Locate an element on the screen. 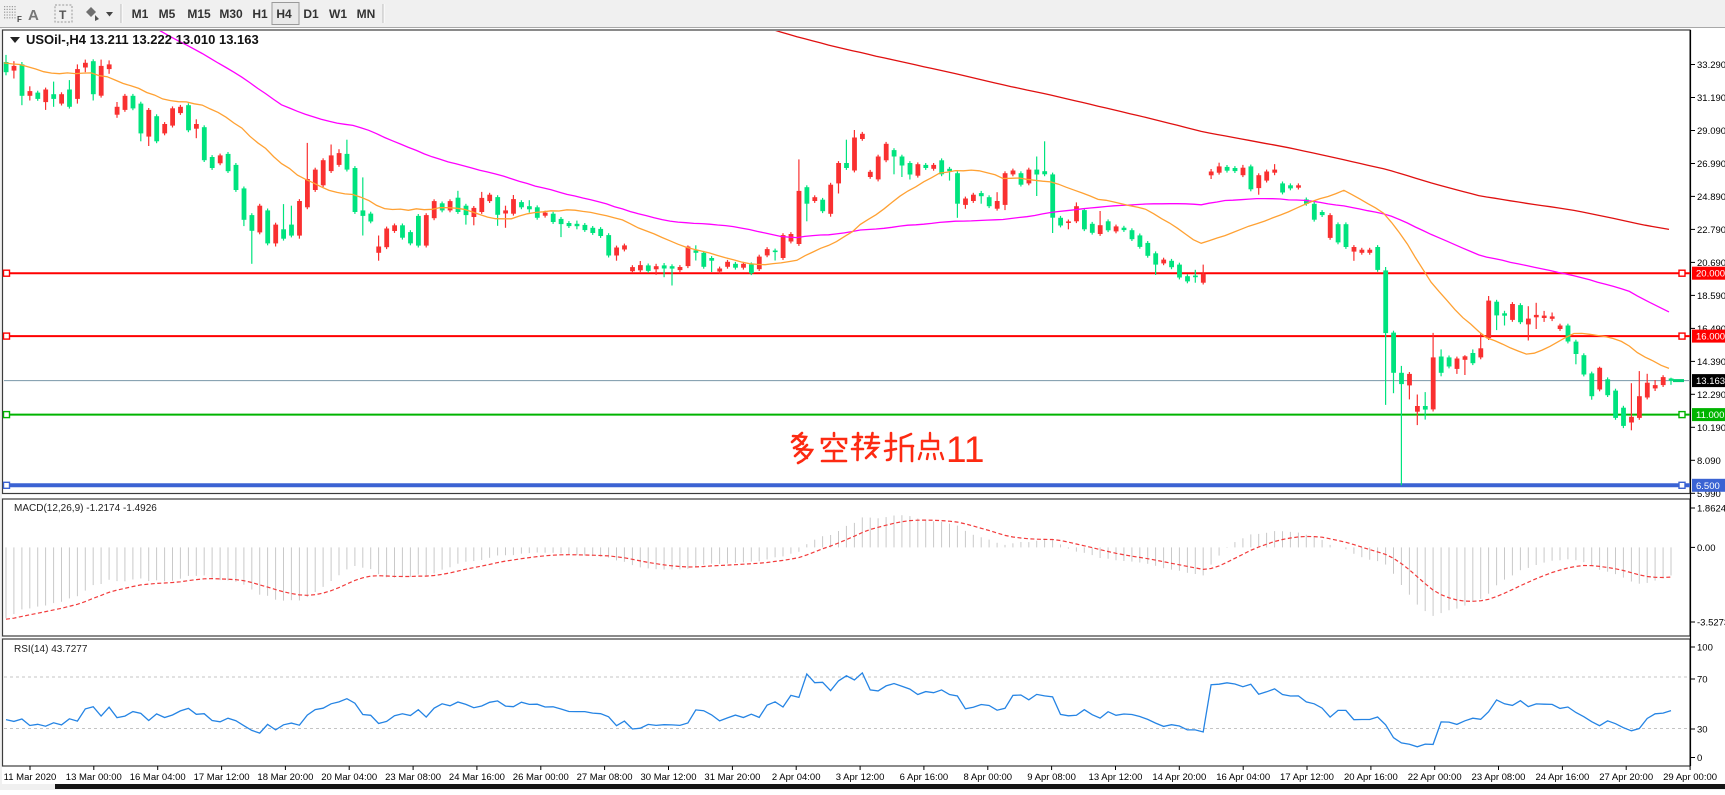 The image size is (1725, 795). svg-text: 22.790 is located at coordinates (1711, 230).